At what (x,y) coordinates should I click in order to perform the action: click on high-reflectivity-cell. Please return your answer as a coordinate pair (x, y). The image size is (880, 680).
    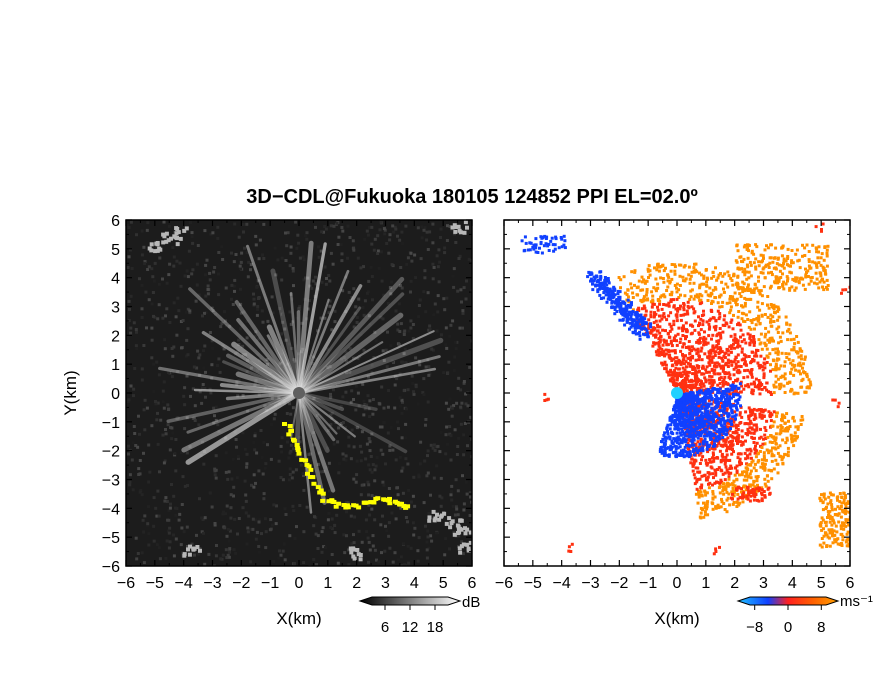
    Looking at the image, I should click on (406, 507).